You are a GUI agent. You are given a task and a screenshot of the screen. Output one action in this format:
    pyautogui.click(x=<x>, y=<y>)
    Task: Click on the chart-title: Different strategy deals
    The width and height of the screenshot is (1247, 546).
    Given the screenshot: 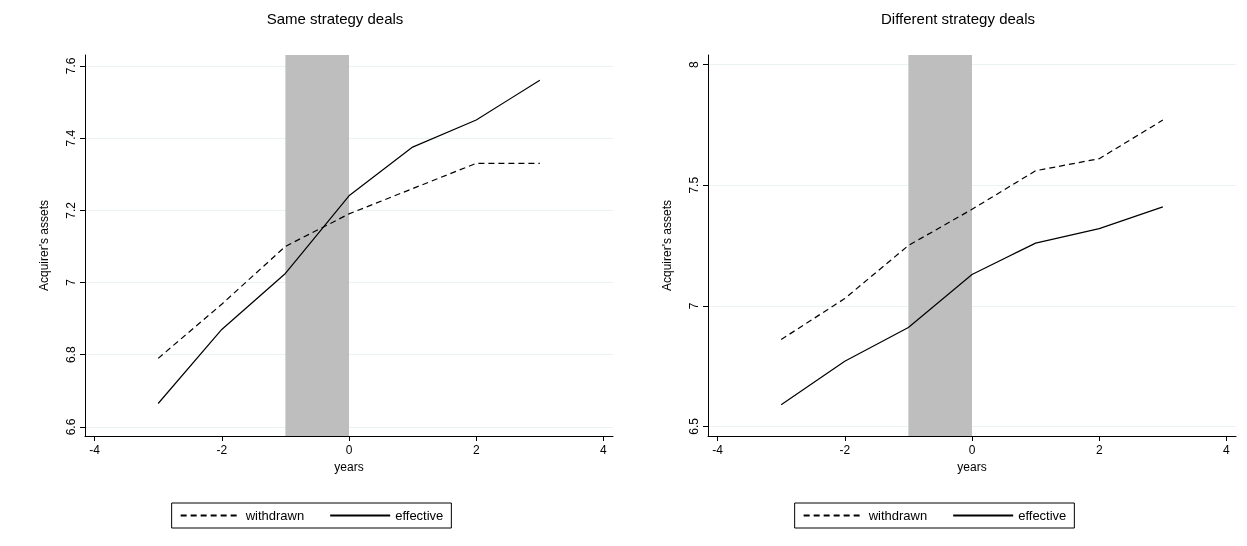 What is the action you would take?
    pyautogui.click(x=958, y=18)
    